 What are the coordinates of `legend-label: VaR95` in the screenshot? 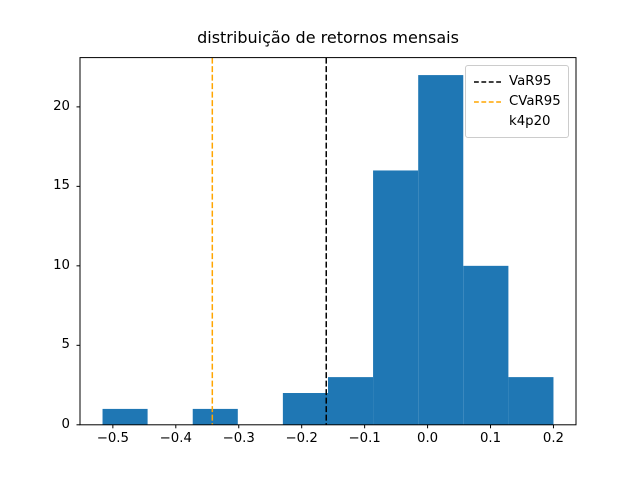 It's located at (530, 81).